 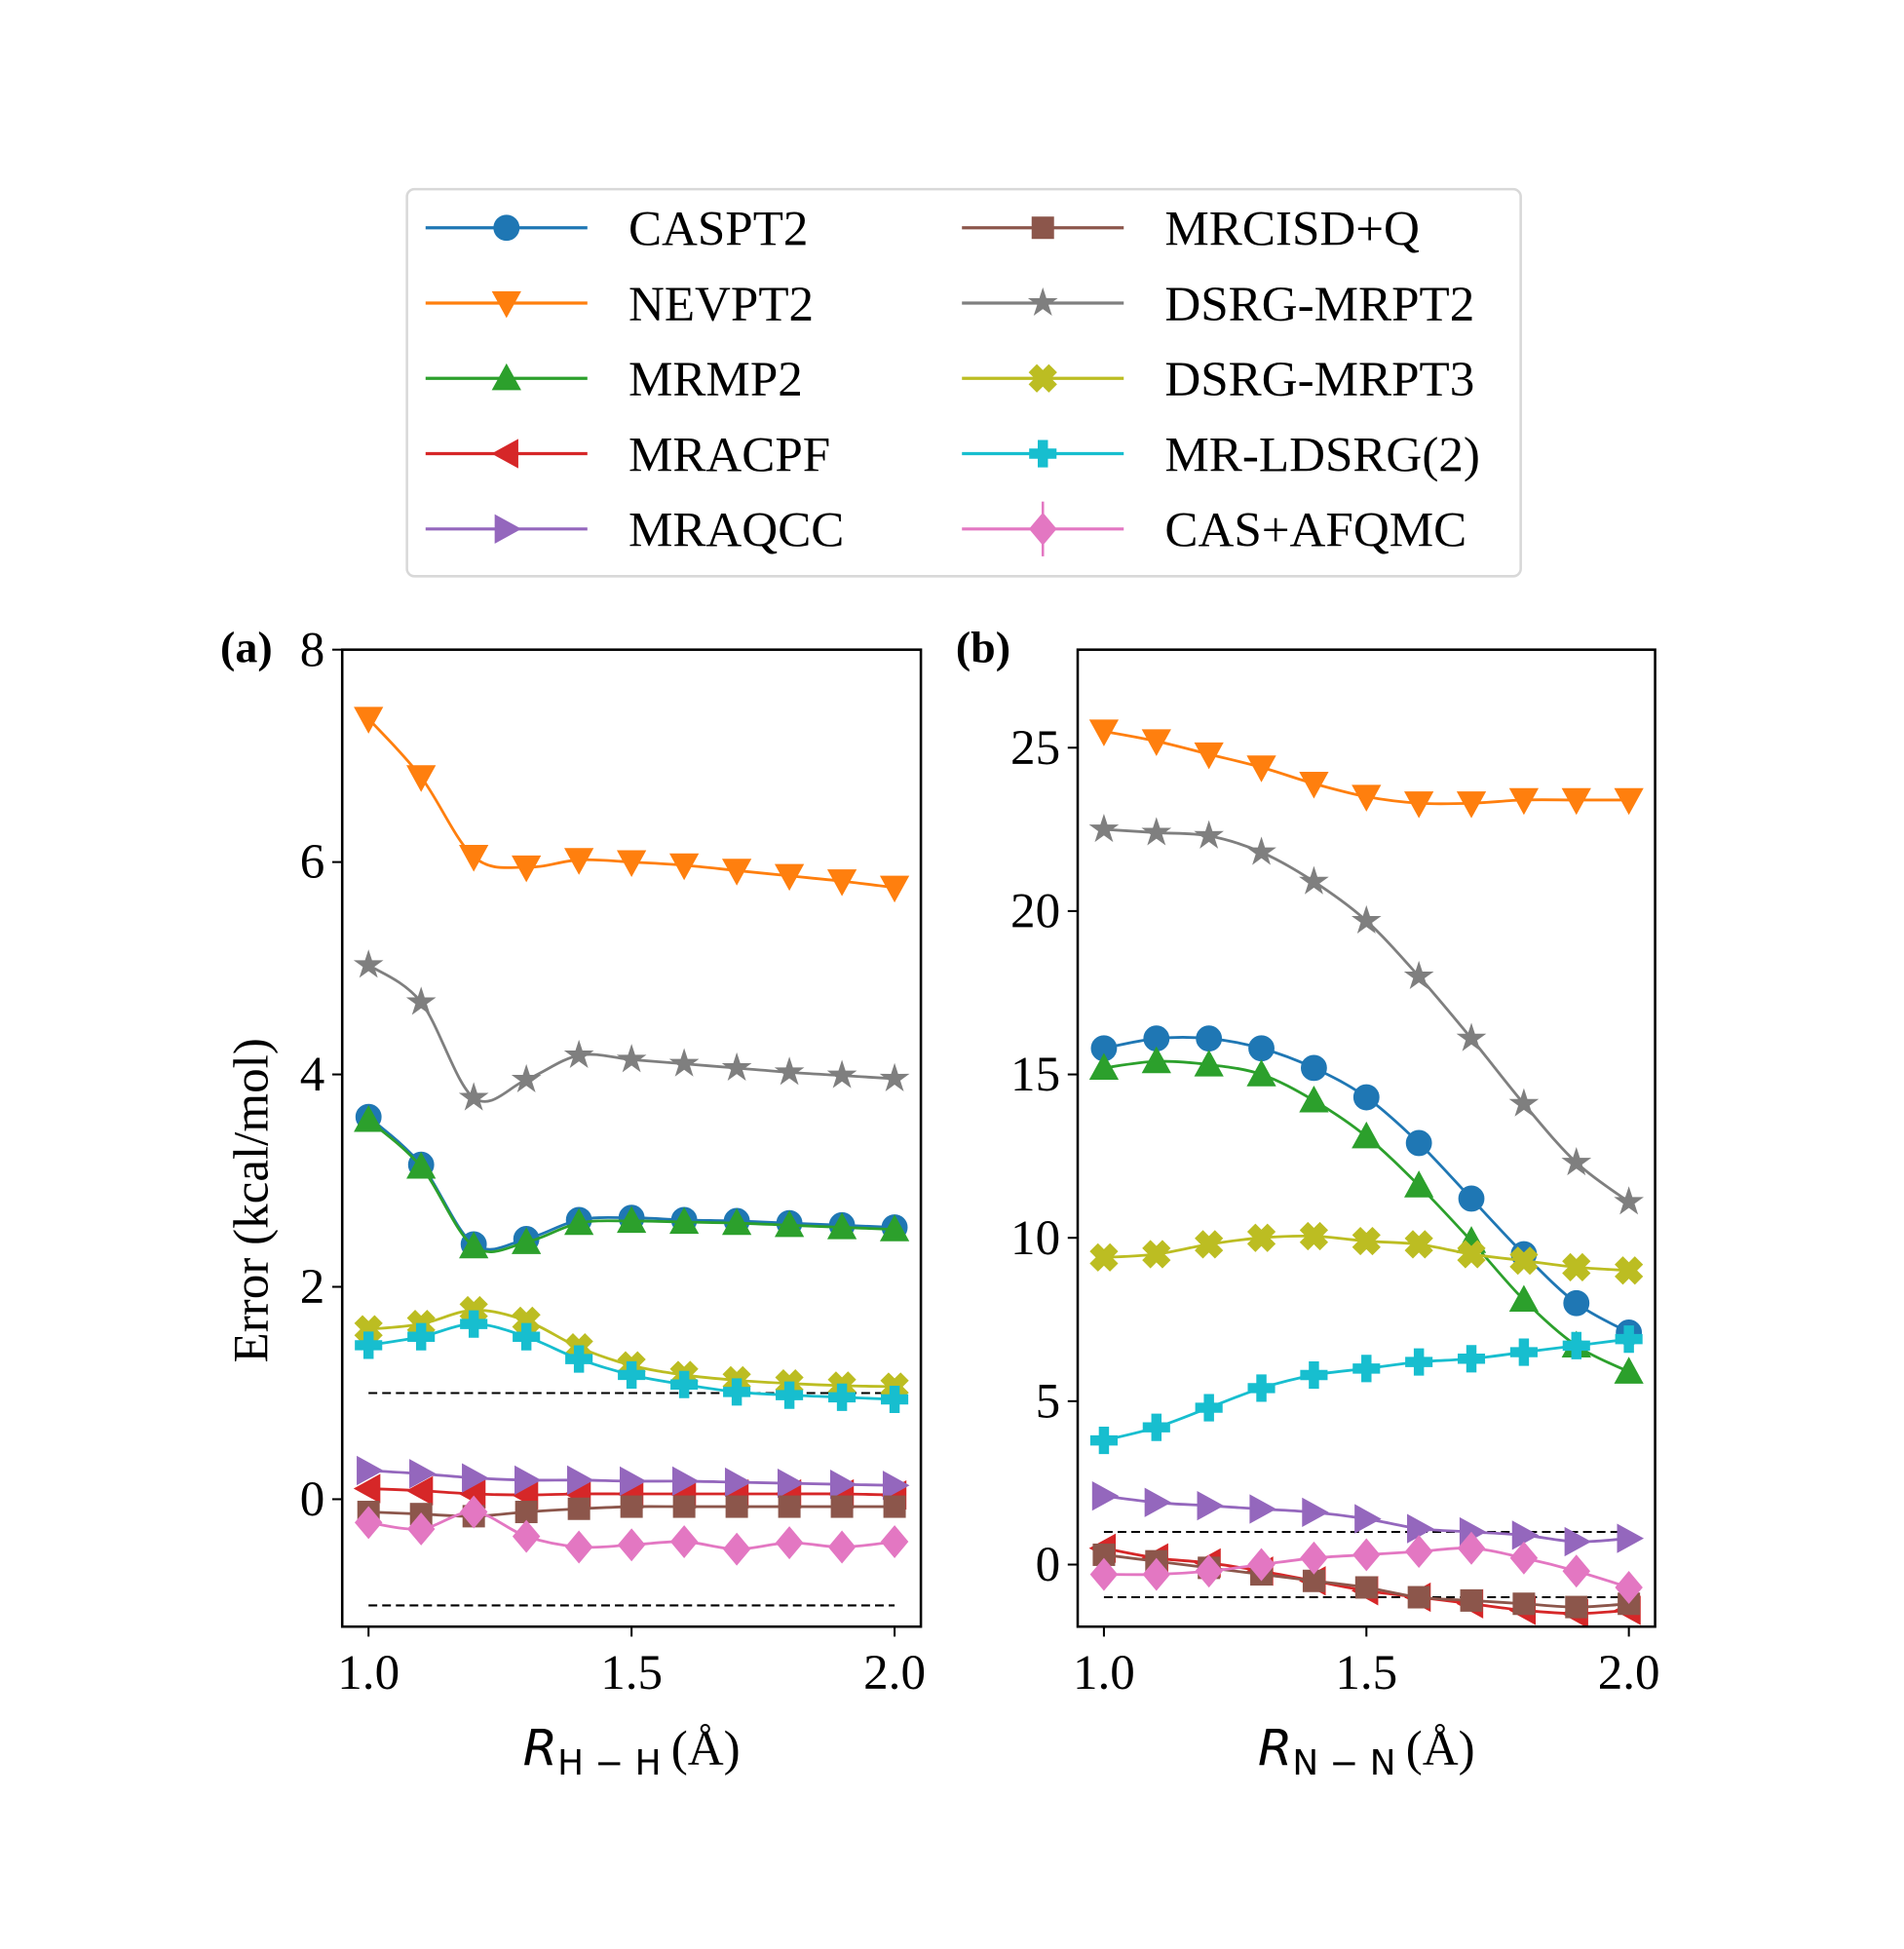 I want to click on legend-entry-nevpt2: NEVPT2, so click(x=619, y=304).